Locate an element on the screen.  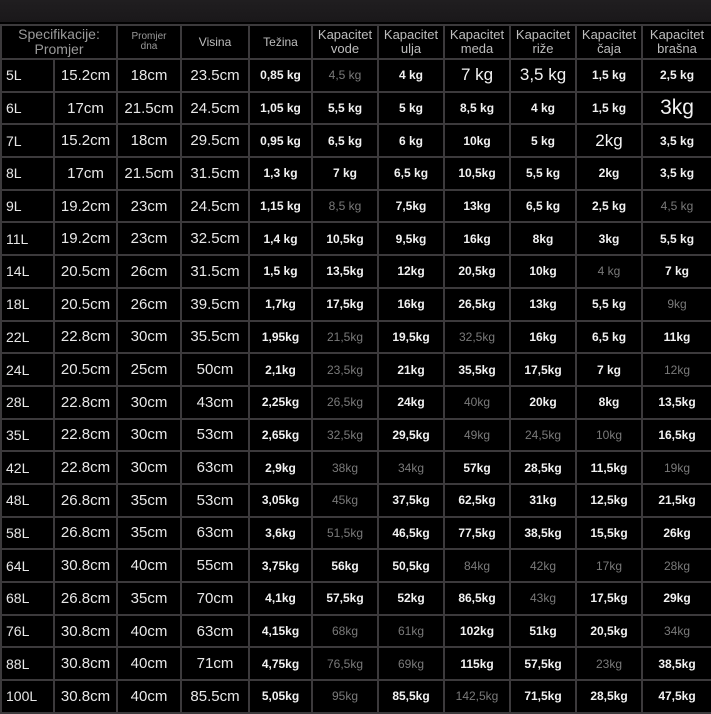
cell-tea: 12,5kg is located at coordinates (609, 500).